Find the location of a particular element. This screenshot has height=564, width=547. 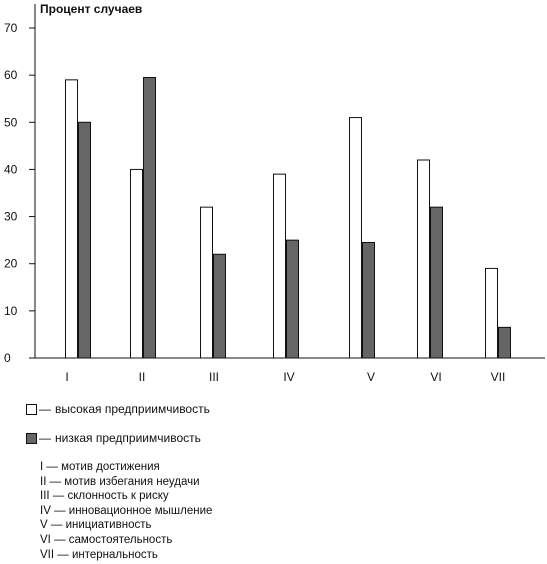

key-row: II — мотив избегания неудачи is located at coordinates (120, 481).